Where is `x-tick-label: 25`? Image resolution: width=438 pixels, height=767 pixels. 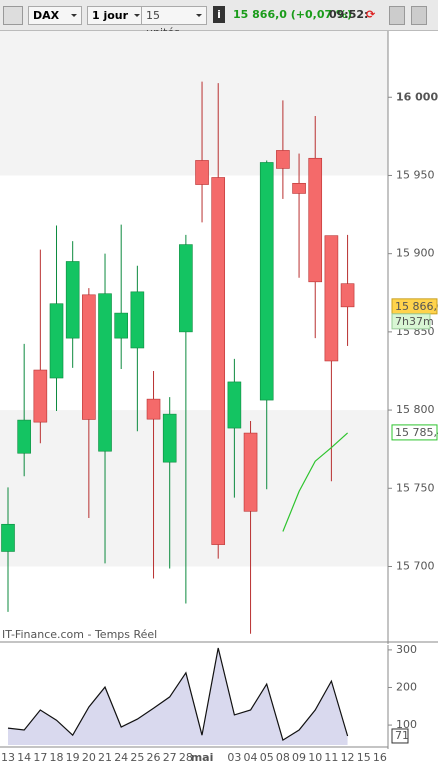 x-tick-label: 25 is located at coordinates (137, 757).